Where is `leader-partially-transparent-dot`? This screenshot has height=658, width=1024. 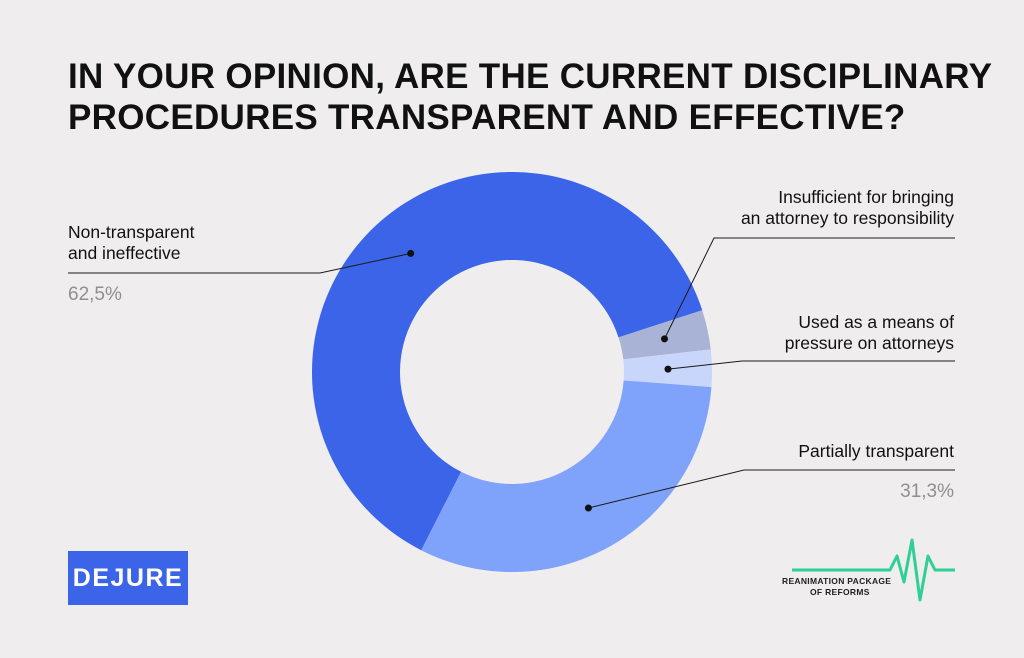 leader-partially-transparent-dot is located at coordinates (588, 508).